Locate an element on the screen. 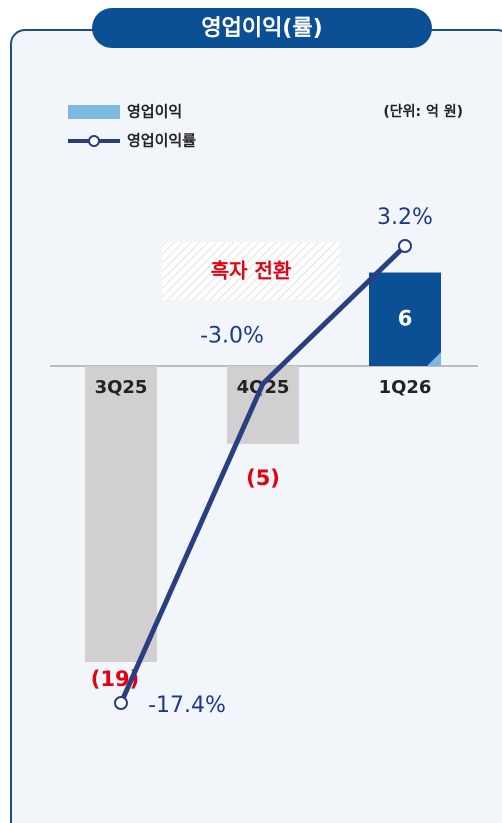  line-value-label: 3.2% is located at coordinates (405, 217).